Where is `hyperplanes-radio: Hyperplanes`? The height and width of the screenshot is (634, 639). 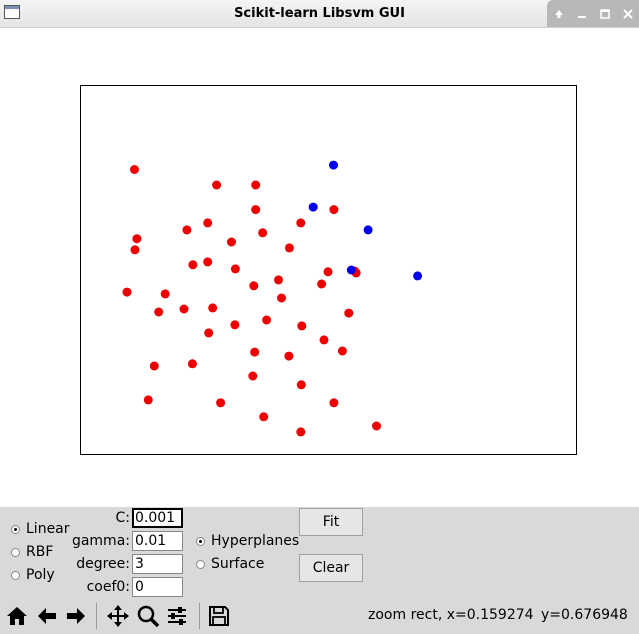
hyperplanes-radio: Hyperplanes is located at coordinates (247, 541).